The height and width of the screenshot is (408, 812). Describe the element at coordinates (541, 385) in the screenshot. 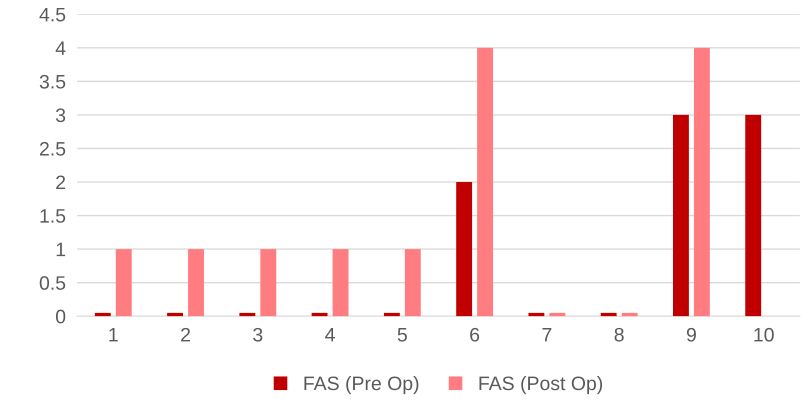

I see `legend-label: FAS (Post Op)` at that location.